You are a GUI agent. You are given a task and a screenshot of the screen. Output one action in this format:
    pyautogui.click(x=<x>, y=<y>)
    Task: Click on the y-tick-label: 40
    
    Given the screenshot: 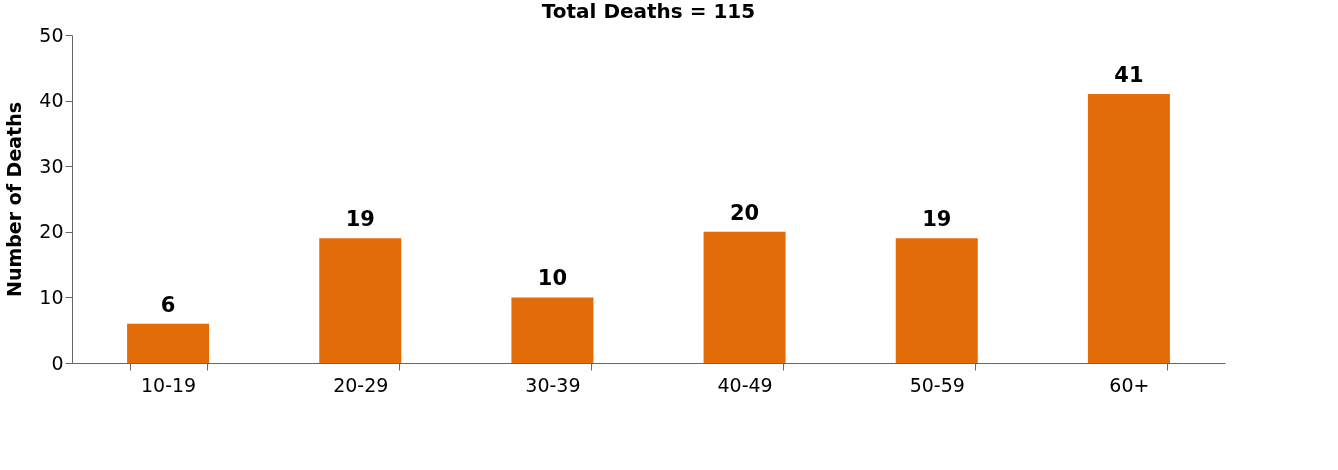 What is the action you would take?
    pyautogui.click(x=51, y=100)
    